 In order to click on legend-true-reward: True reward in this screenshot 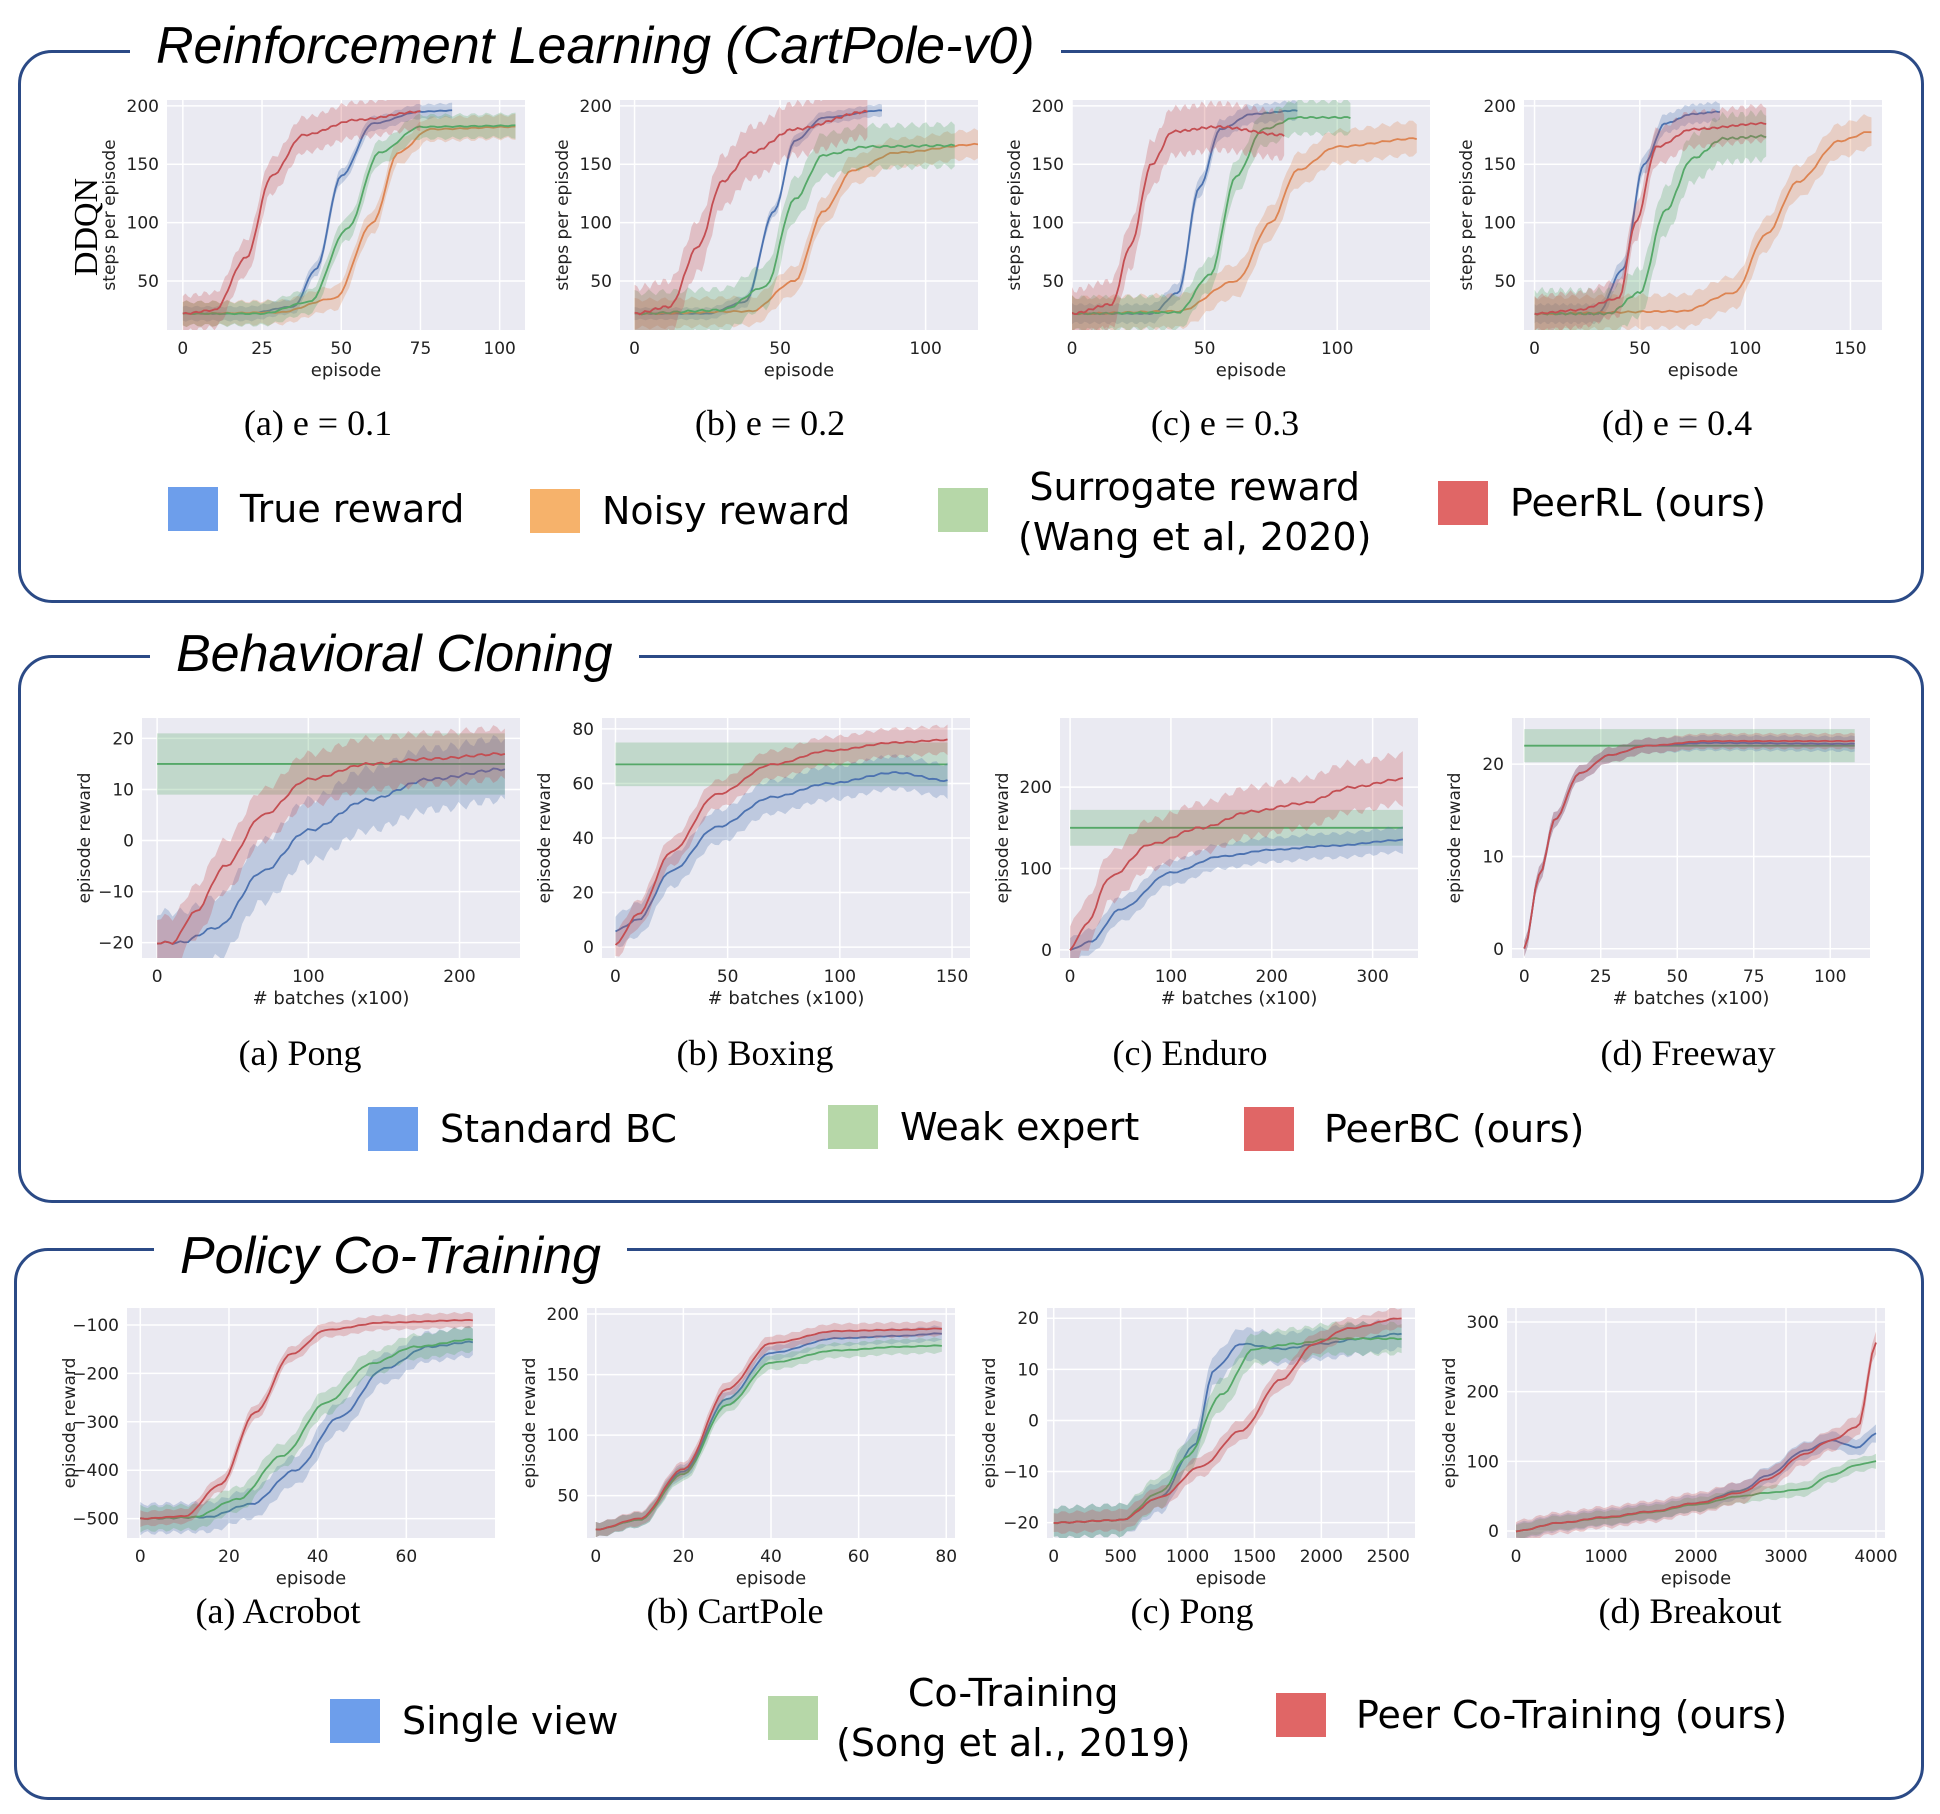, I will do `click(316, 509)`.